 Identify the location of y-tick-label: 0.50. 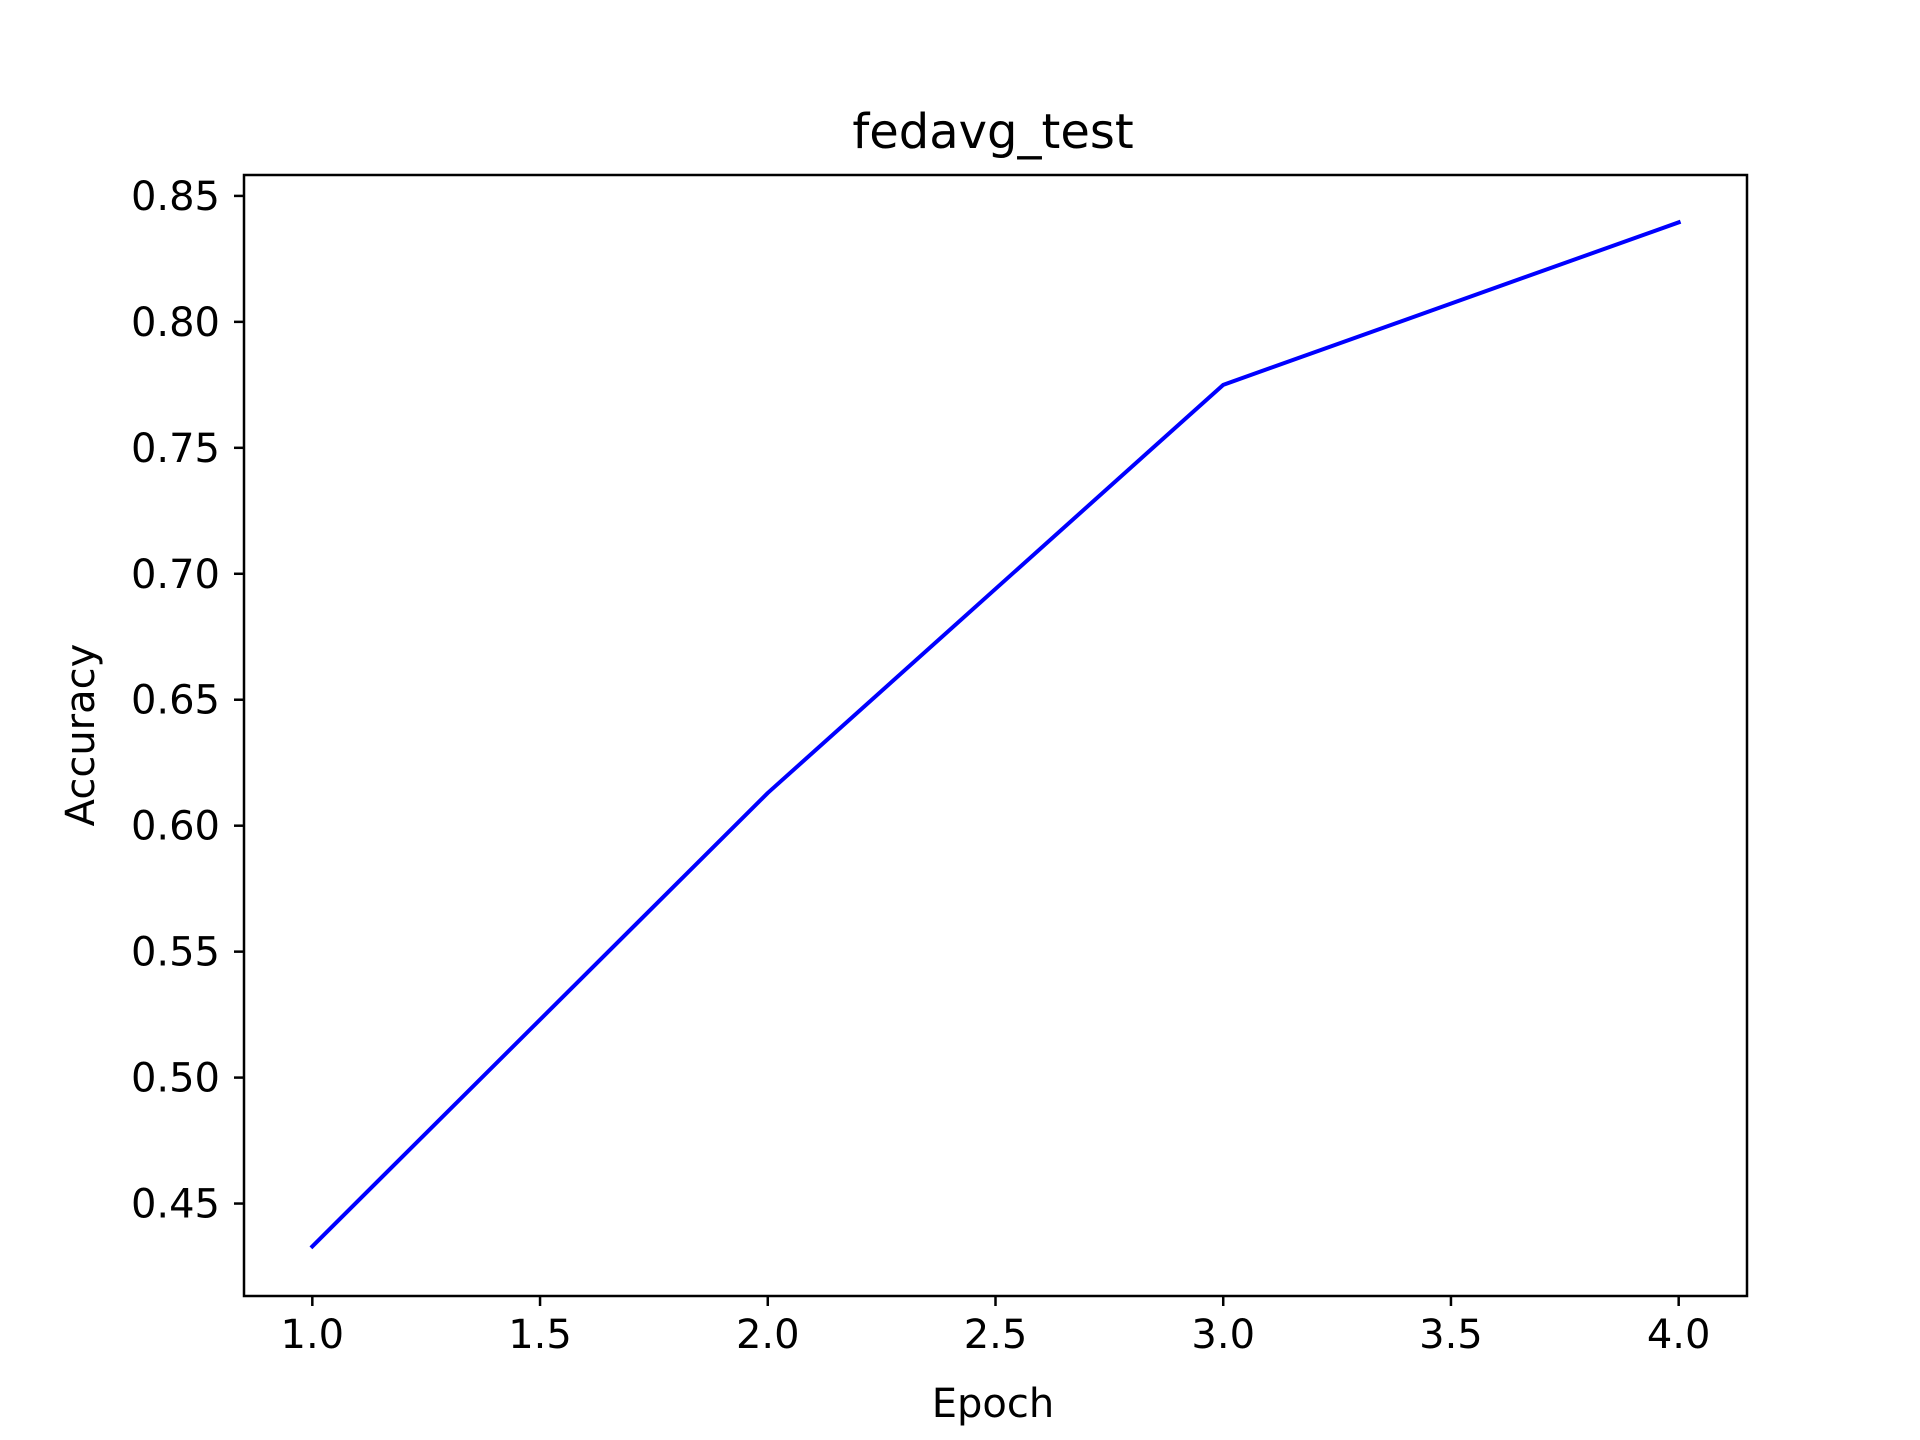
(175, 1079).